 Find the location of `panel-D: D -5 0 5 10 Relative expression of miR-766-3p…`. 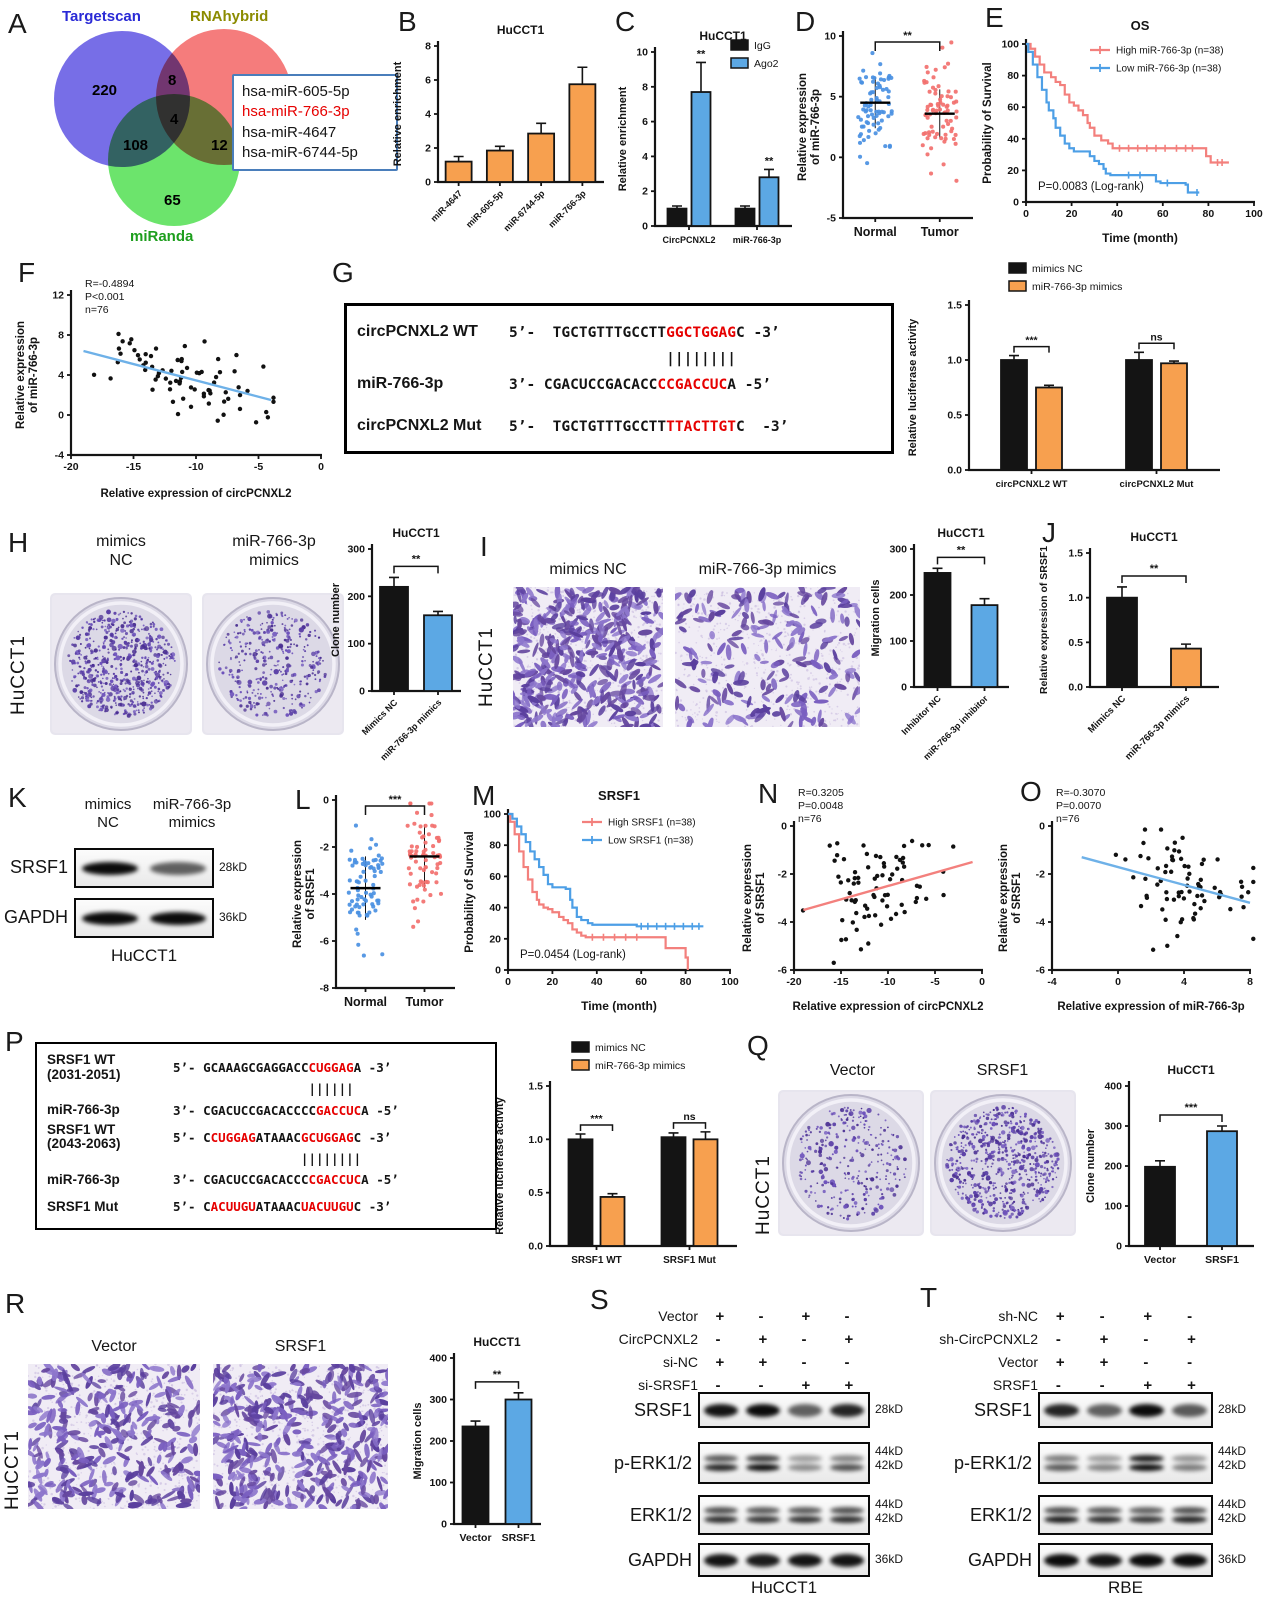

panel-D: D -5 0 5 10 Relative expression of miR-766-3p… is located at coordinates (887, 125).